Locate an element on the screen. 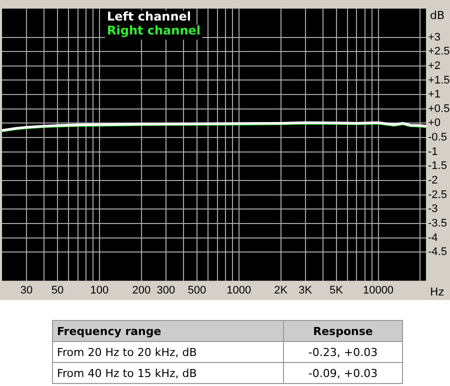  text: Right channel is located at coordinates (153, 31).